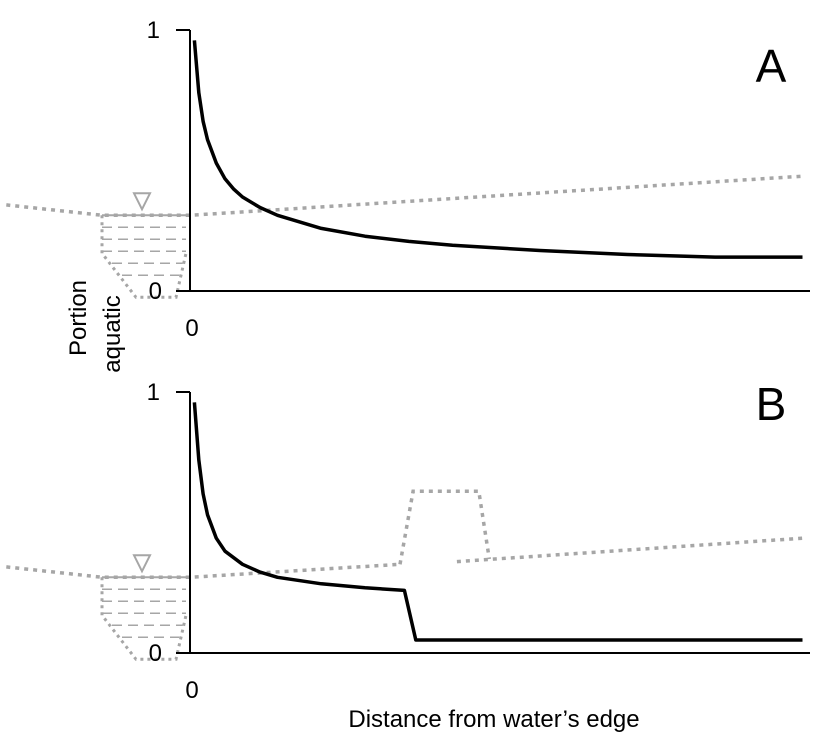  I want to click on panel-b-y-tick-label-top: 1, so click(153, 392).